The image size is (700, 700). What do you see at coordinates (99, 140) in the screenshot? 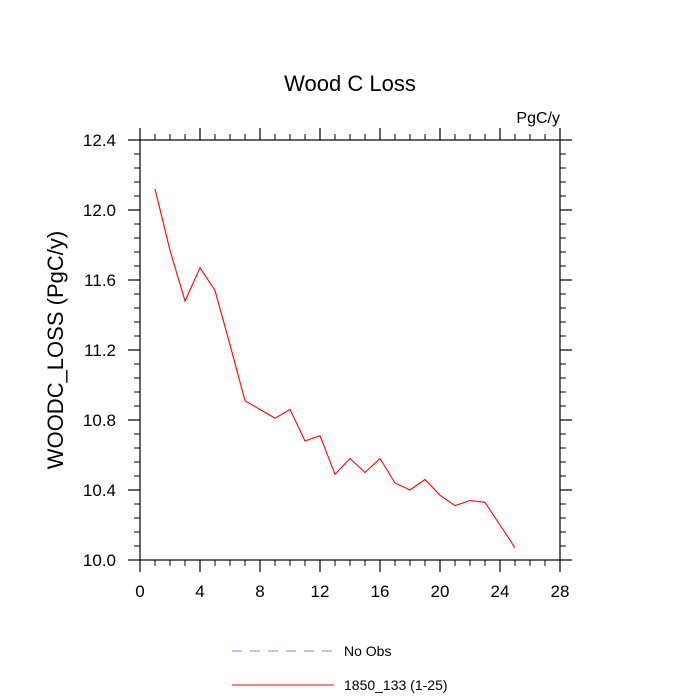
I see `y-tick-label: 12.4` at bounding box center [99, 140].